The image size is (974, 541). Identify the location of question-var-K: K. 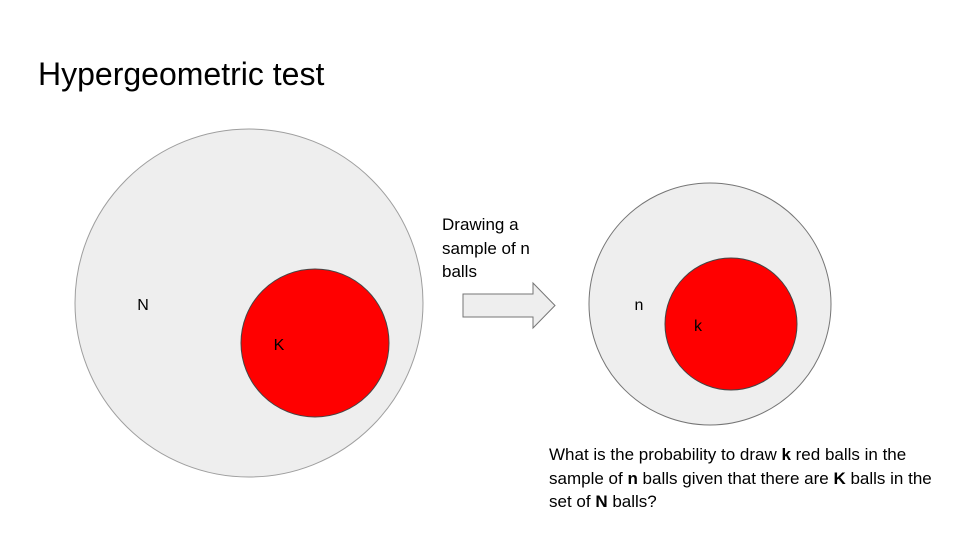
(839, 478).